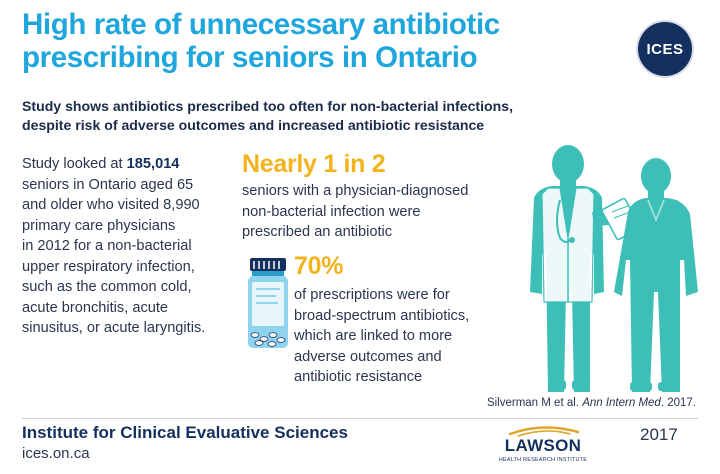 The image size is (720, 474). Describe the element at coordinates (114, 328) in the screenshot. I see `study-line-8: sinusitus, or acute laryngitis.` at that location.